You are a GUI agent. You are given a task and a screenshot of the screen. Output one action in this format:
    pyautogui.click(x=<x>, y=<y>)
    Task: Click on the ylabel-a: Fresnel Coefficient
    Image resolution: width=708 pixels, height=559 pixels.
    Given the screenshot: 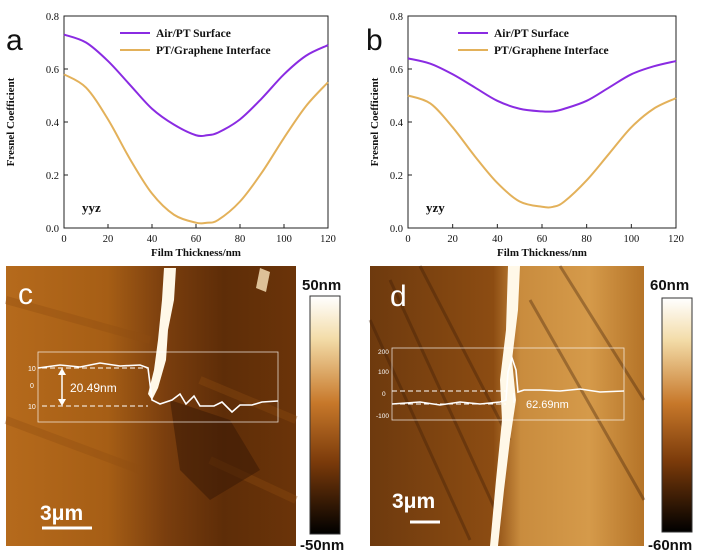 What is the action you would take?
    pyautogui.click(x=11, y=121)
    